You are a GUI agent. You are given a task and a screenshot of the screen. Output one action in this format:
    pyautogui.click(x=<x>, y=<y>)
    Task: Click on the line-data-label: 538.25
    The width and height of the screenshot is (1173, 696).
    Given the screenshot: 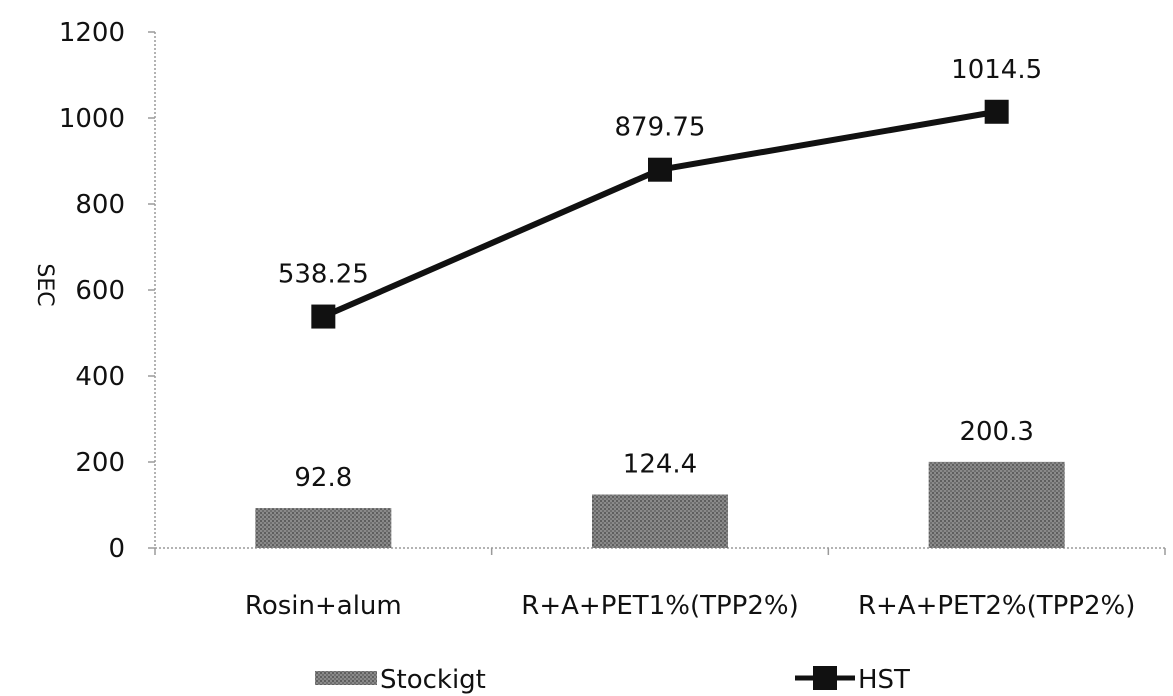 What is the action you would take?
    pyautogui.click(x=323, y=275)
    